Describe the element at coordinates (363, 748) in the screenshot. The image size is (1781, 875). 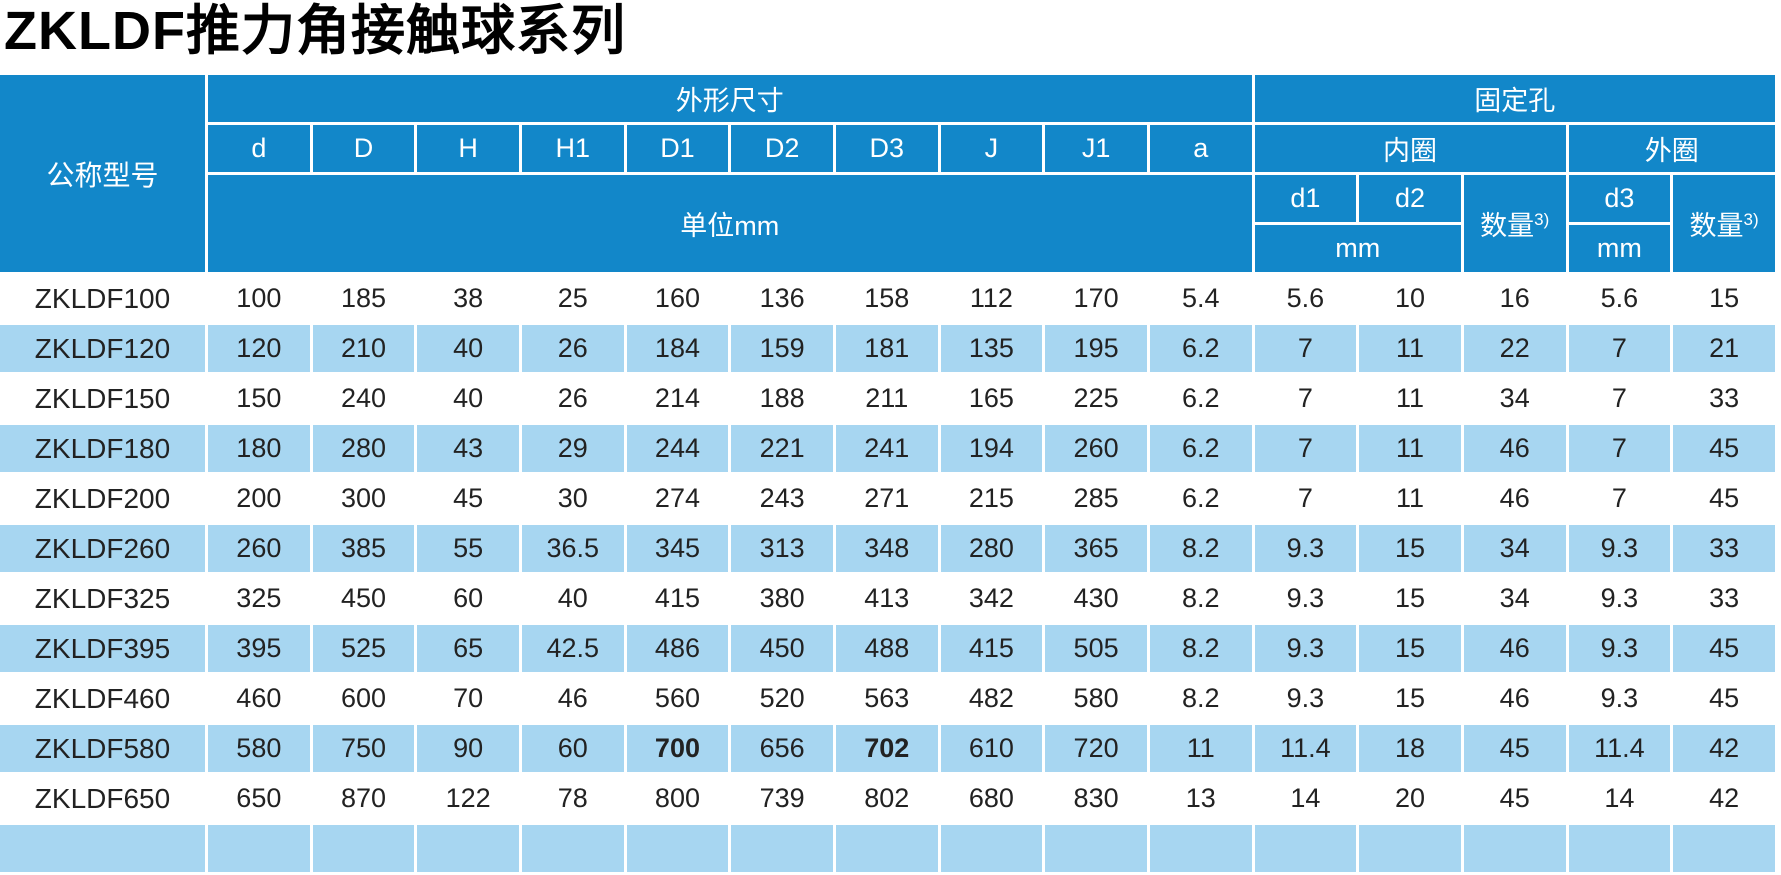
I see `value-cell: 750` at that location.